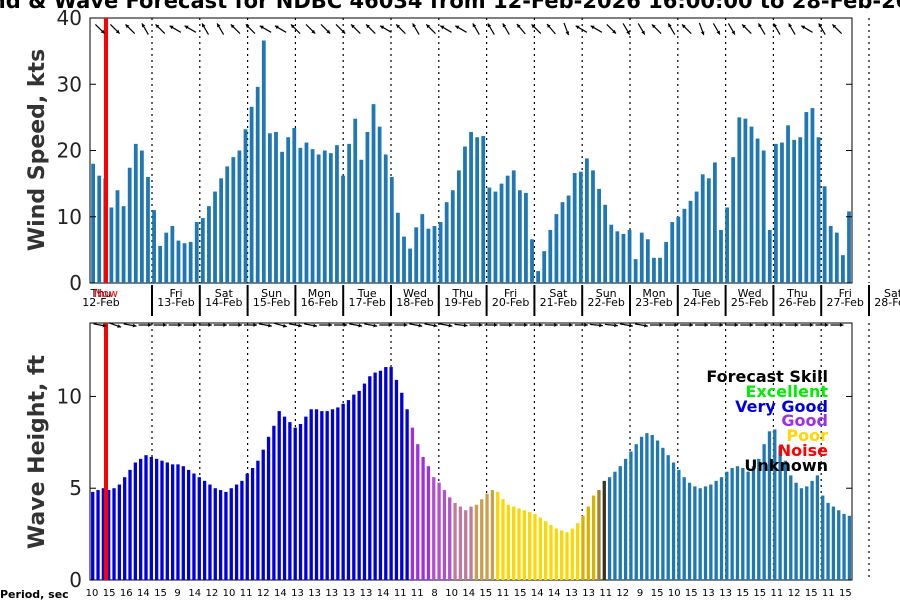 The image size is (900, 600). What do you see at coordinates (892, 293) in the screenshot?
I see `day-of-week-label: Sat` at bounding box center [892, 293].